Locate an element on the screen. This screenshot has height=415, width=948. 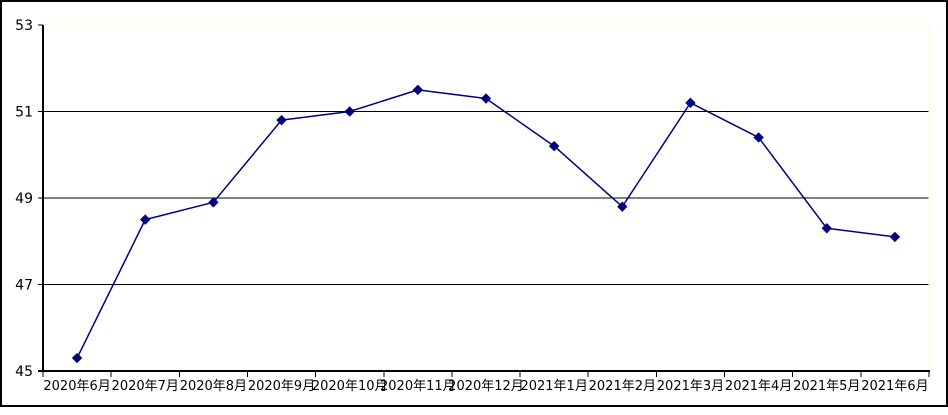
x-tick-label: 2021年4月 is located at coordinates (758, 386).